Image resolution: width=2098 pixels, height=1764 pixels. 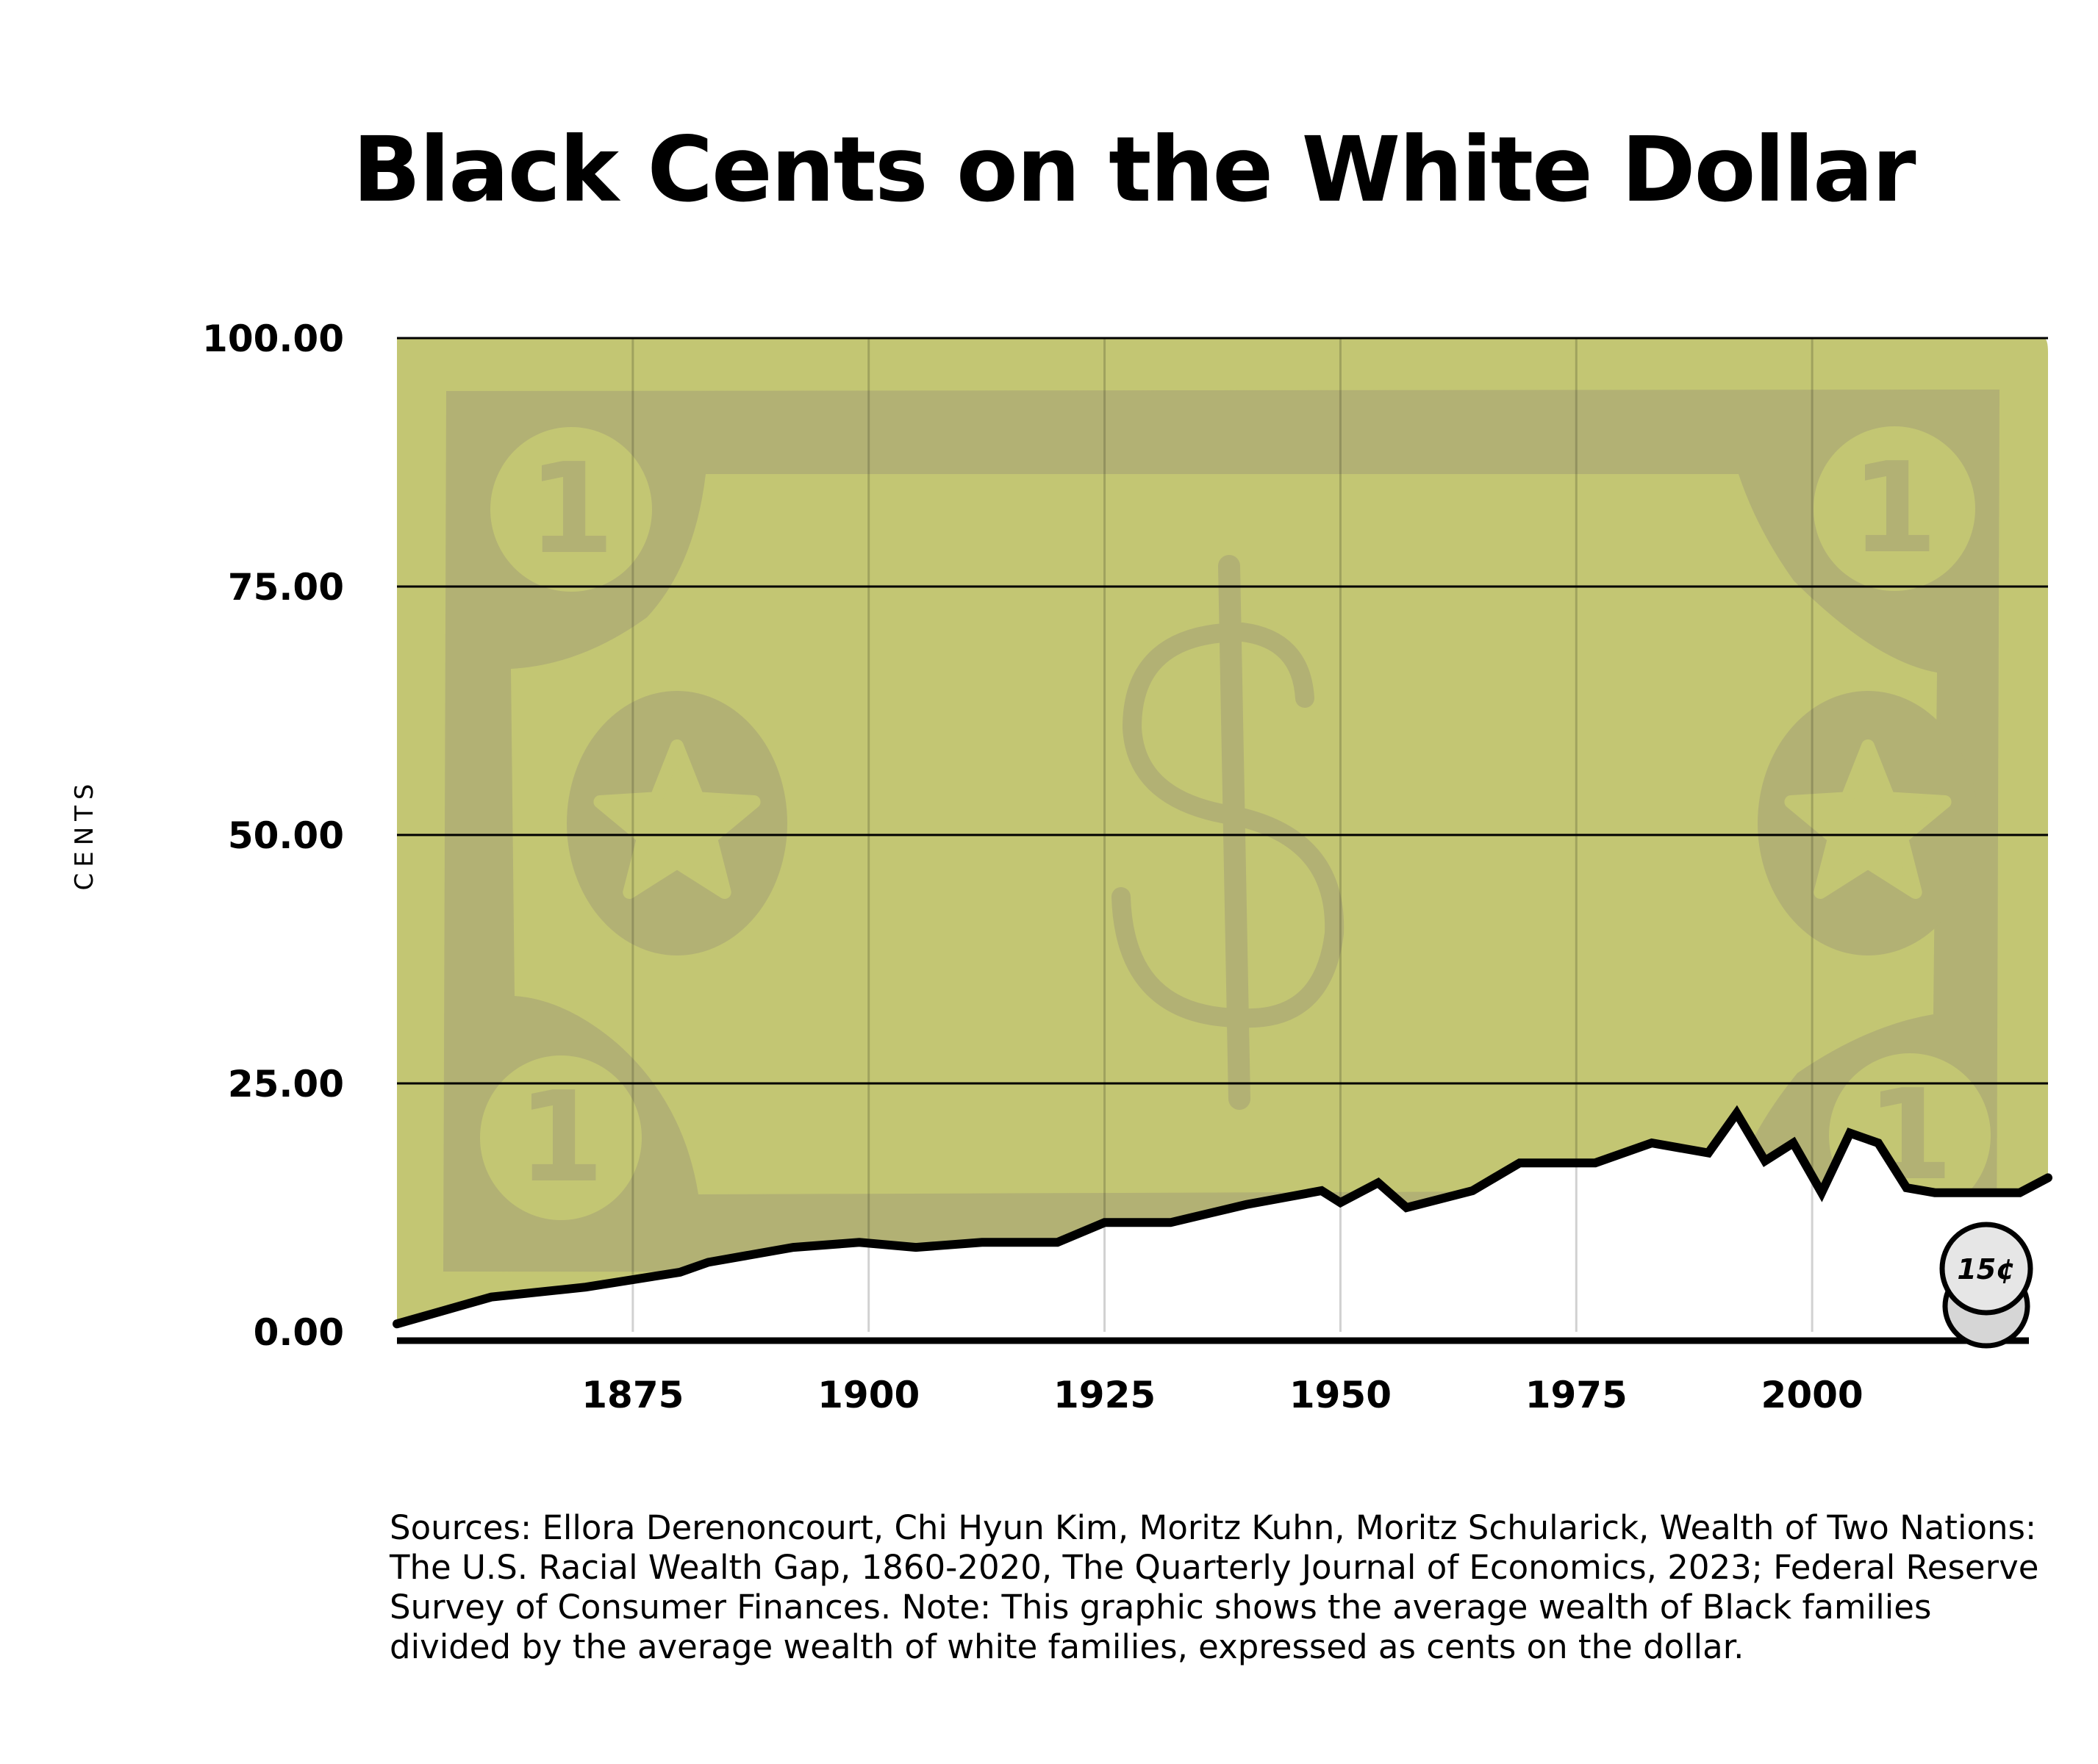 What do you see at coordinates (1576, 1395) in the screenshot?
I see `x-tick-label: 1975` at bounding box center [1576, 1395].